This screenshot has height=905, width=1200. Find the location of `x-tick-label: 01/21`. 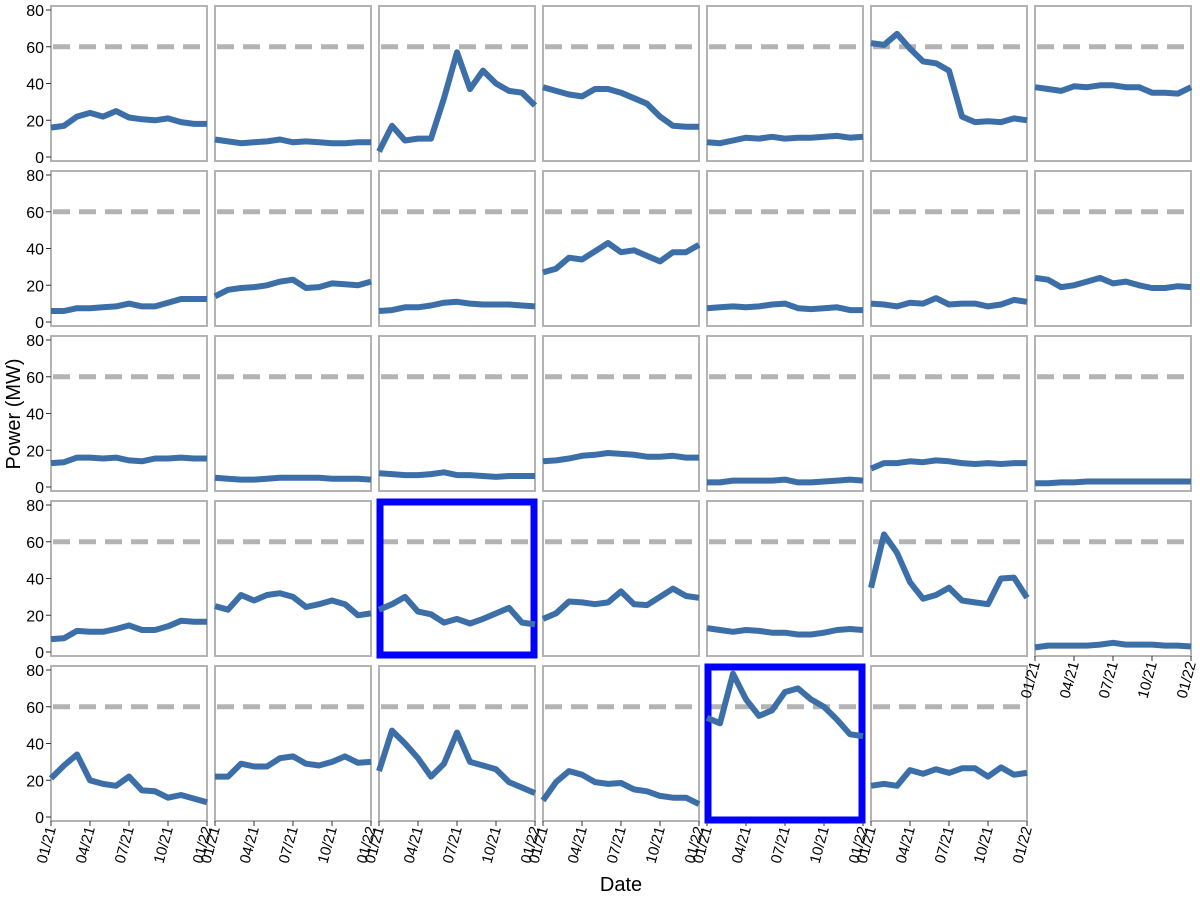

x-tick-label: 01/21 is located at coordinates (47, 845).